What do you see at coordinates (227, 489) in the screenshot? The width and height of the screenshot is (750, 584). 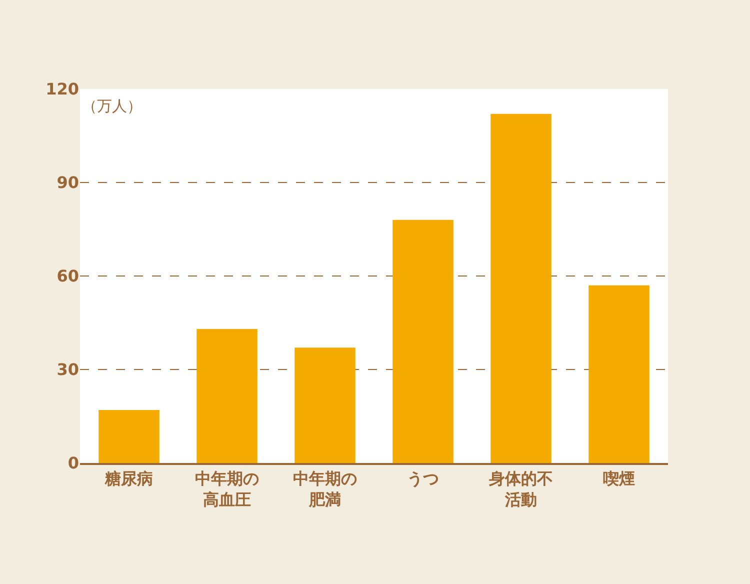 I see `x-tick-label: 中年期の高血圧` at bounding box center [227, 489].